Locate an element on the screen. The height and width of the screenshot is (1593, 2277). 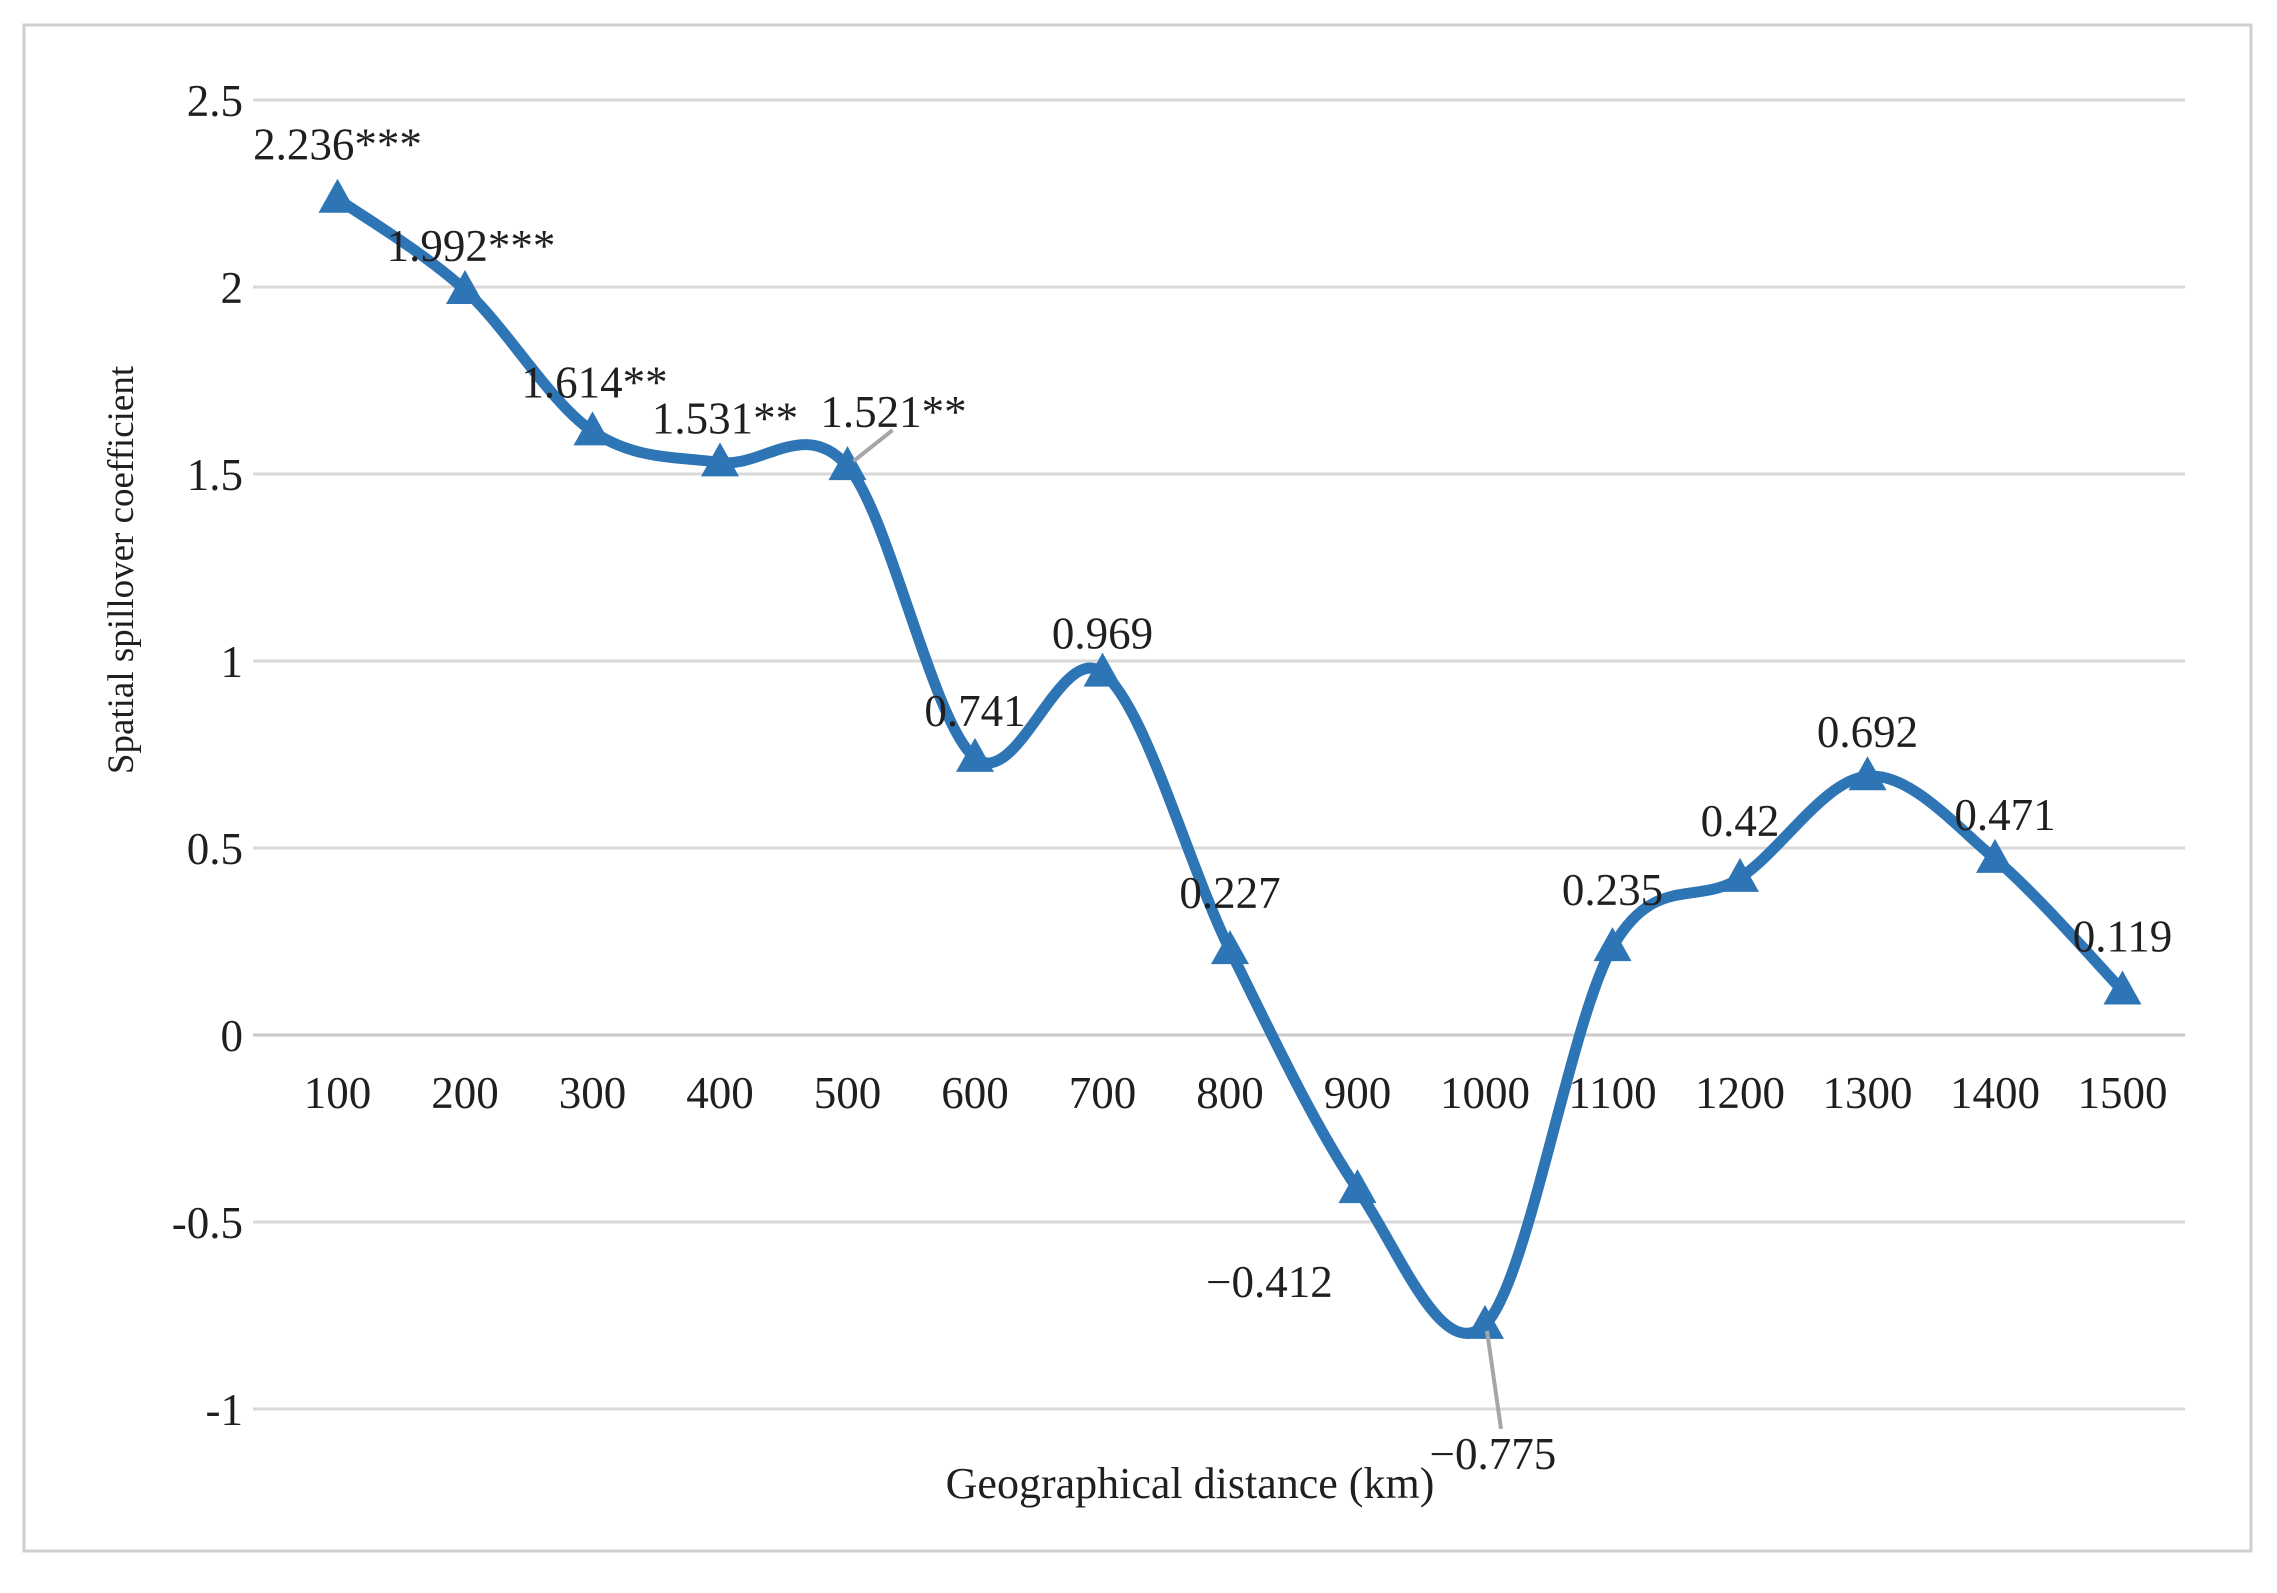
data-point-label: 0.227 is located at coordinates (1229, 893).